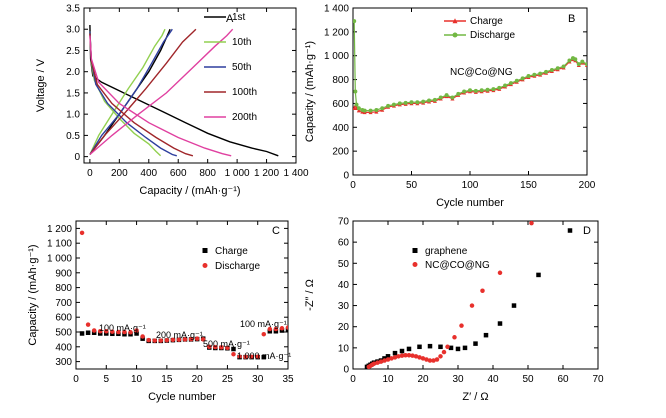 The image size is (666, 418). I want to click on panel-d-y-tick-label: 0, so click(346, 370).